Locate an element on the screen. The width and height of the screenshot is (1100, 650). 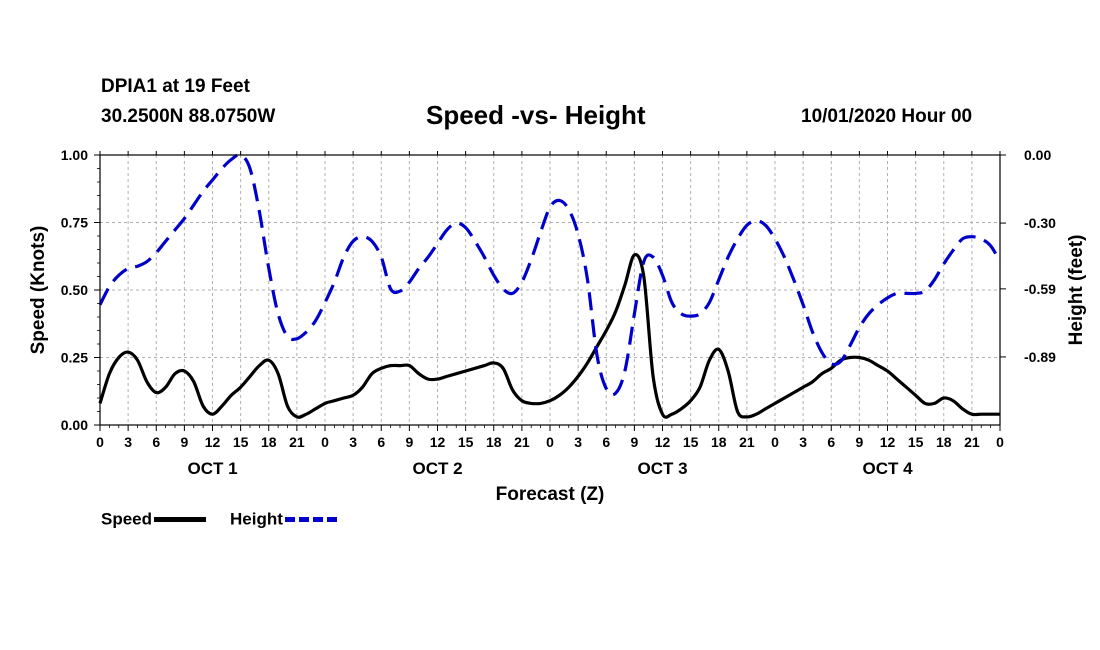
y-axis-label-right: Height (feet) is located at coordinates (1076, 290).